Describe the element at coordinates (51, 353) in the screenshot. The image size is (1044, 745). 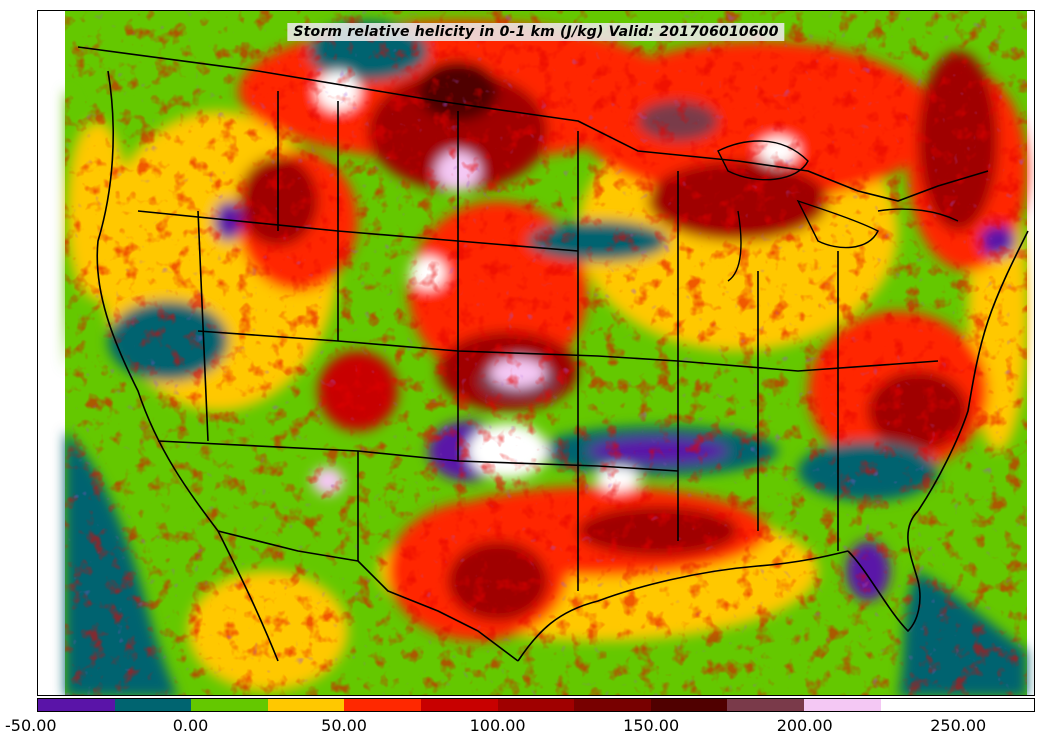
I see `left-blank-margin` at that location.